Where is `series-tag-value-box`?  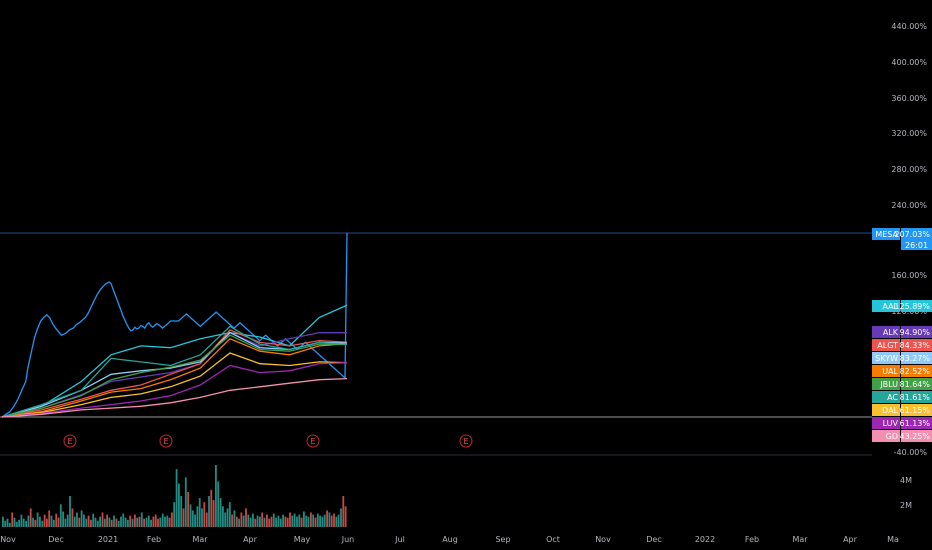 series-tag-value-box is located at coordinates (916, 332).